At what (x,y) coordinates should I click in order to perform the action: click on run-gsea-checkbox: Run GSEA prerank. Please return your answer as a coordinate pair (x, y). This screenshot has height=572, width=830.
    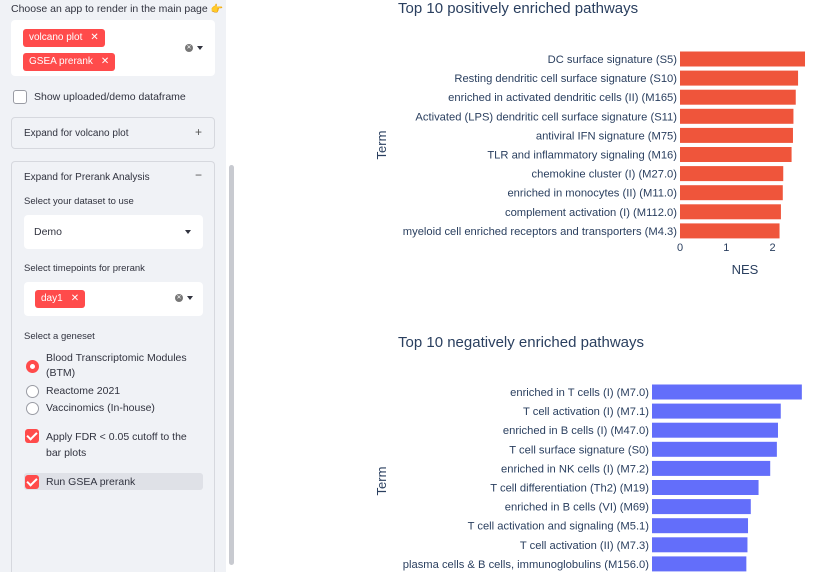
    Looking at the image, I should click on (80, 482).